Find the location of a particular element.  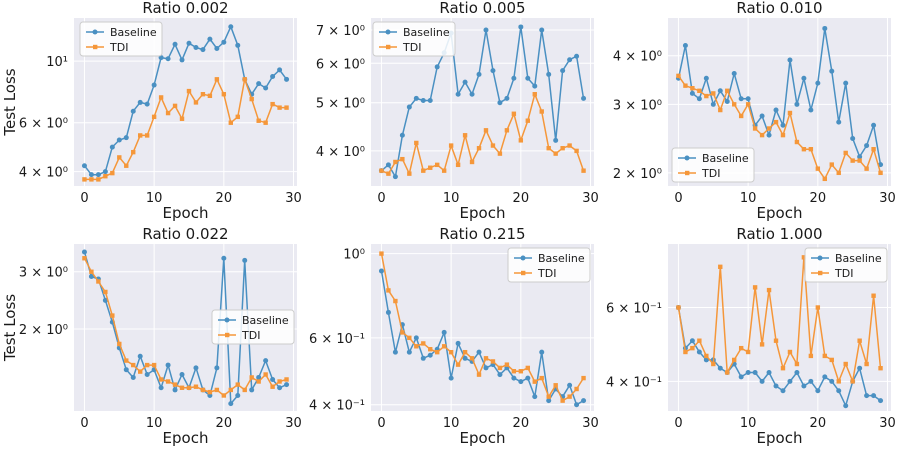

subplot-title: Ratio 0.002 is located at coordinates (185, 8).